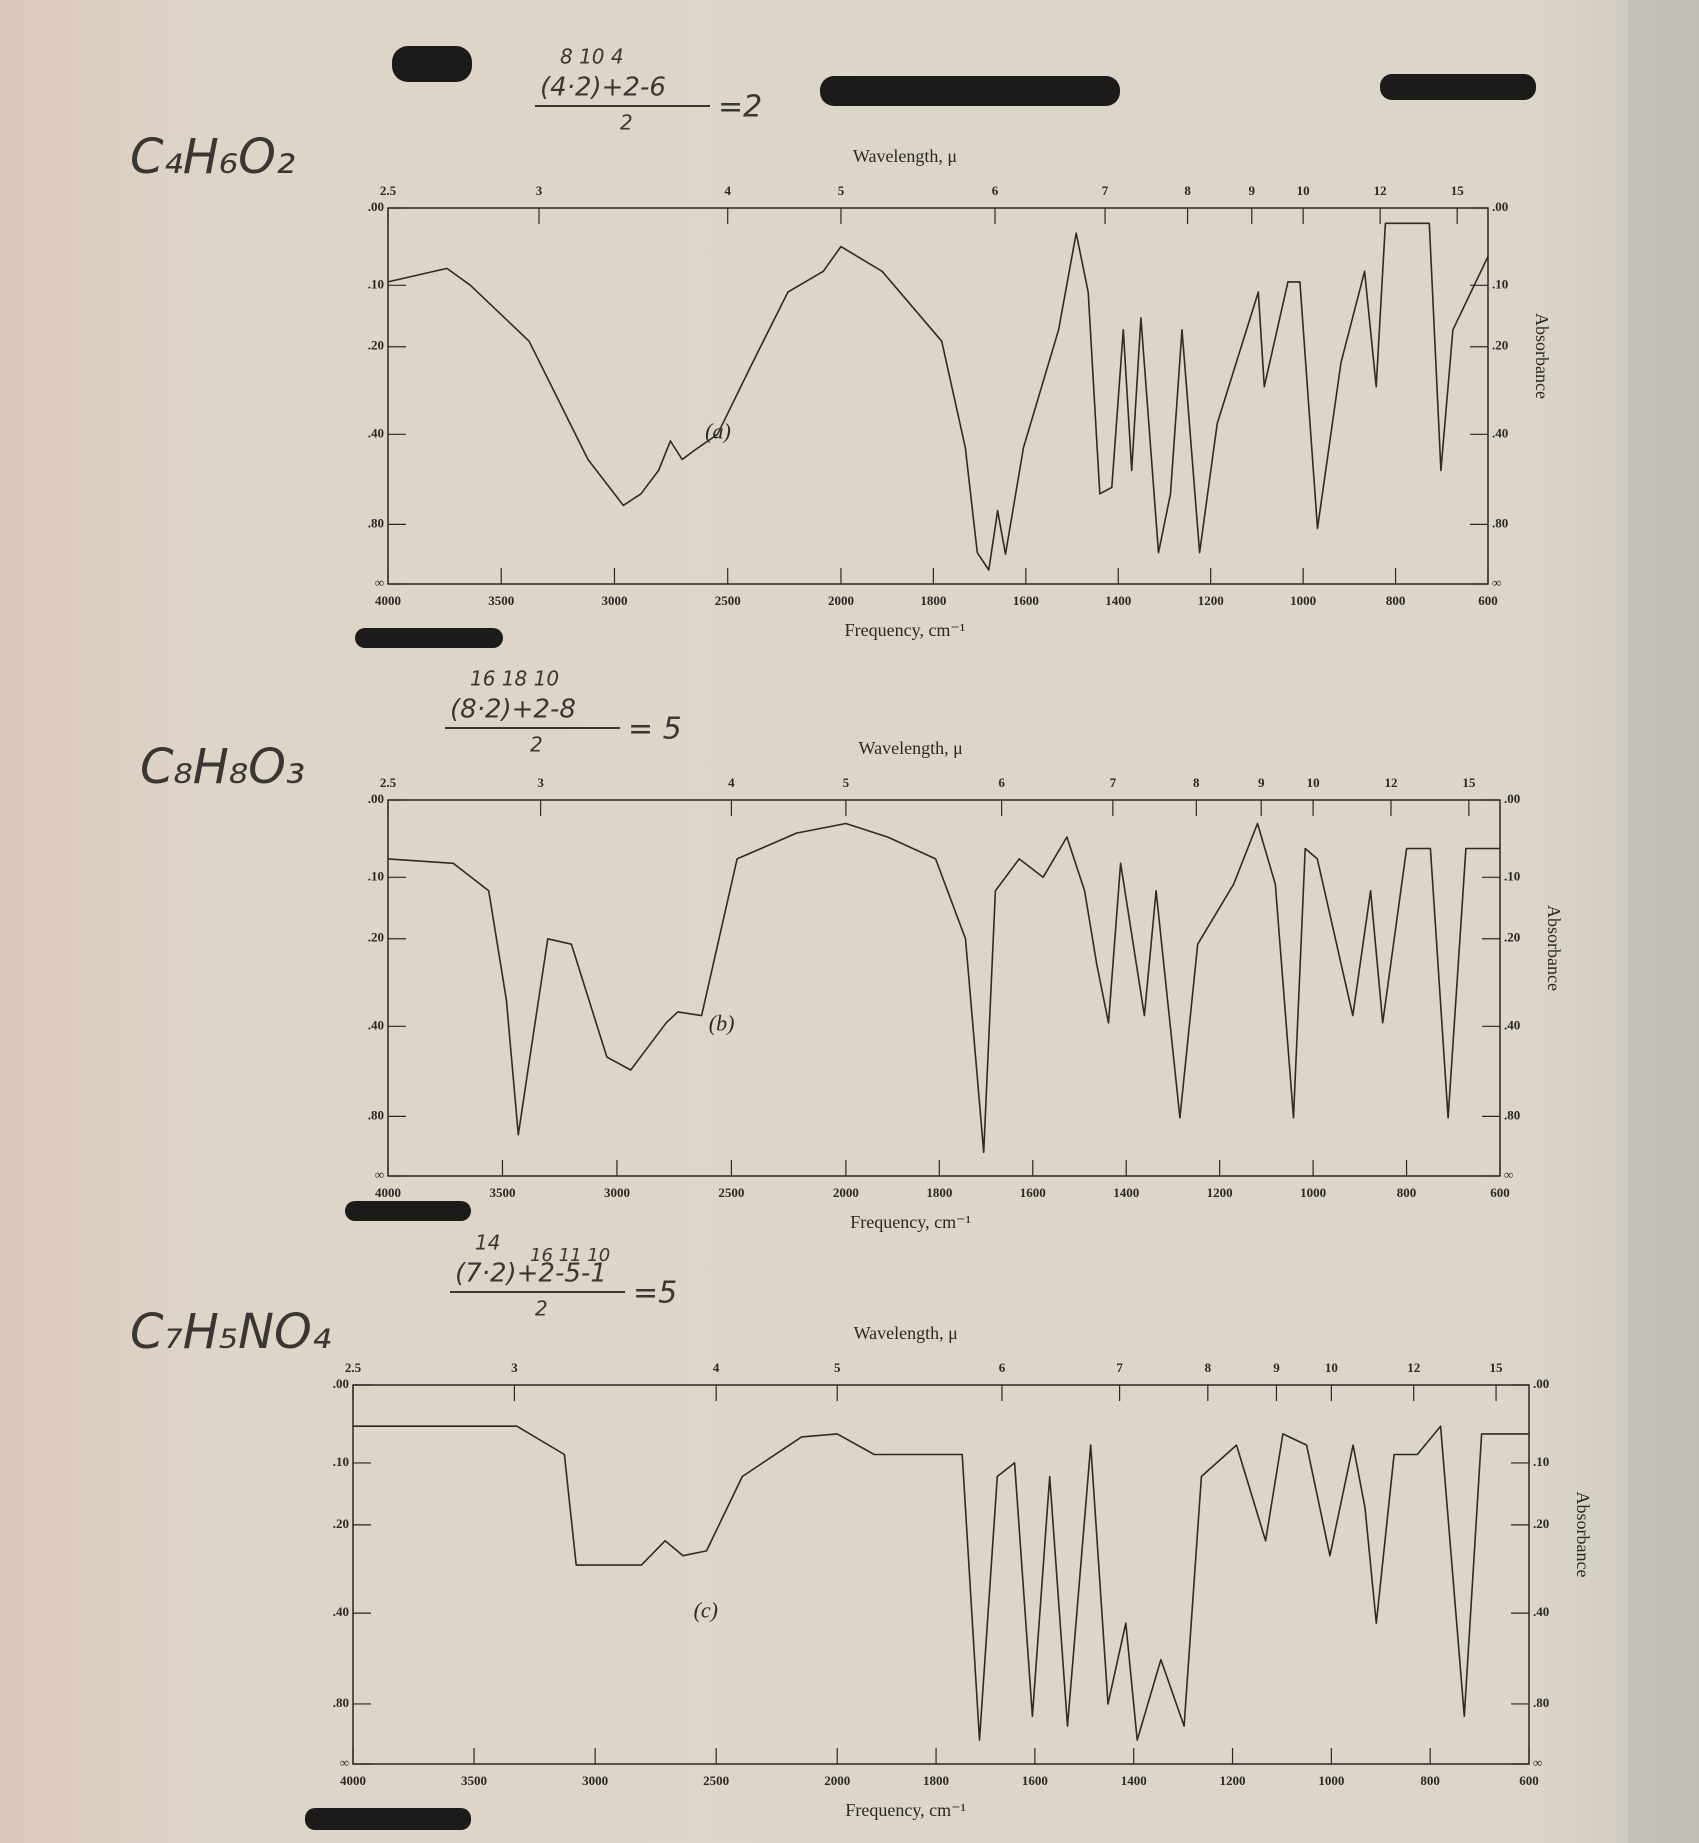  What do you see at coordinates (603, 88) in the screenshot?
I see `work-numerator: (4·2)+2-6` at bounding box center [603, 88].